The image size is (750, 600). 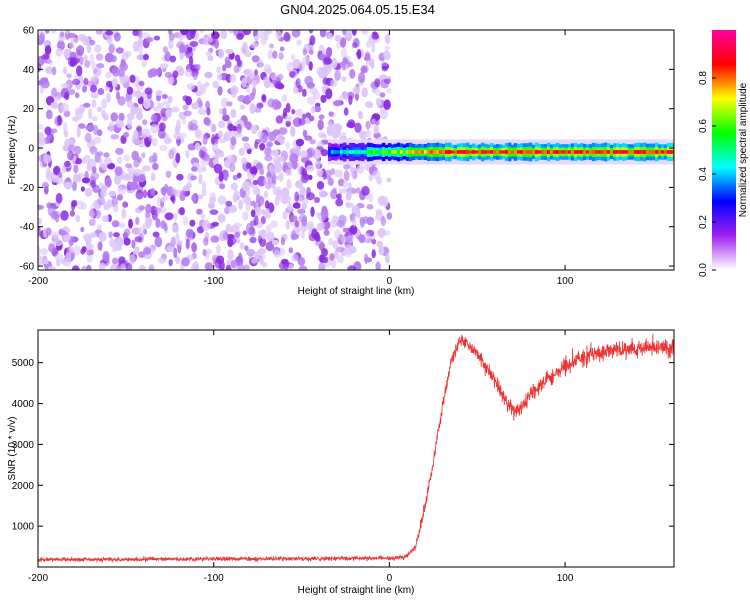 I want to click on y-tick-label: 60, so click(x=29, y=31).